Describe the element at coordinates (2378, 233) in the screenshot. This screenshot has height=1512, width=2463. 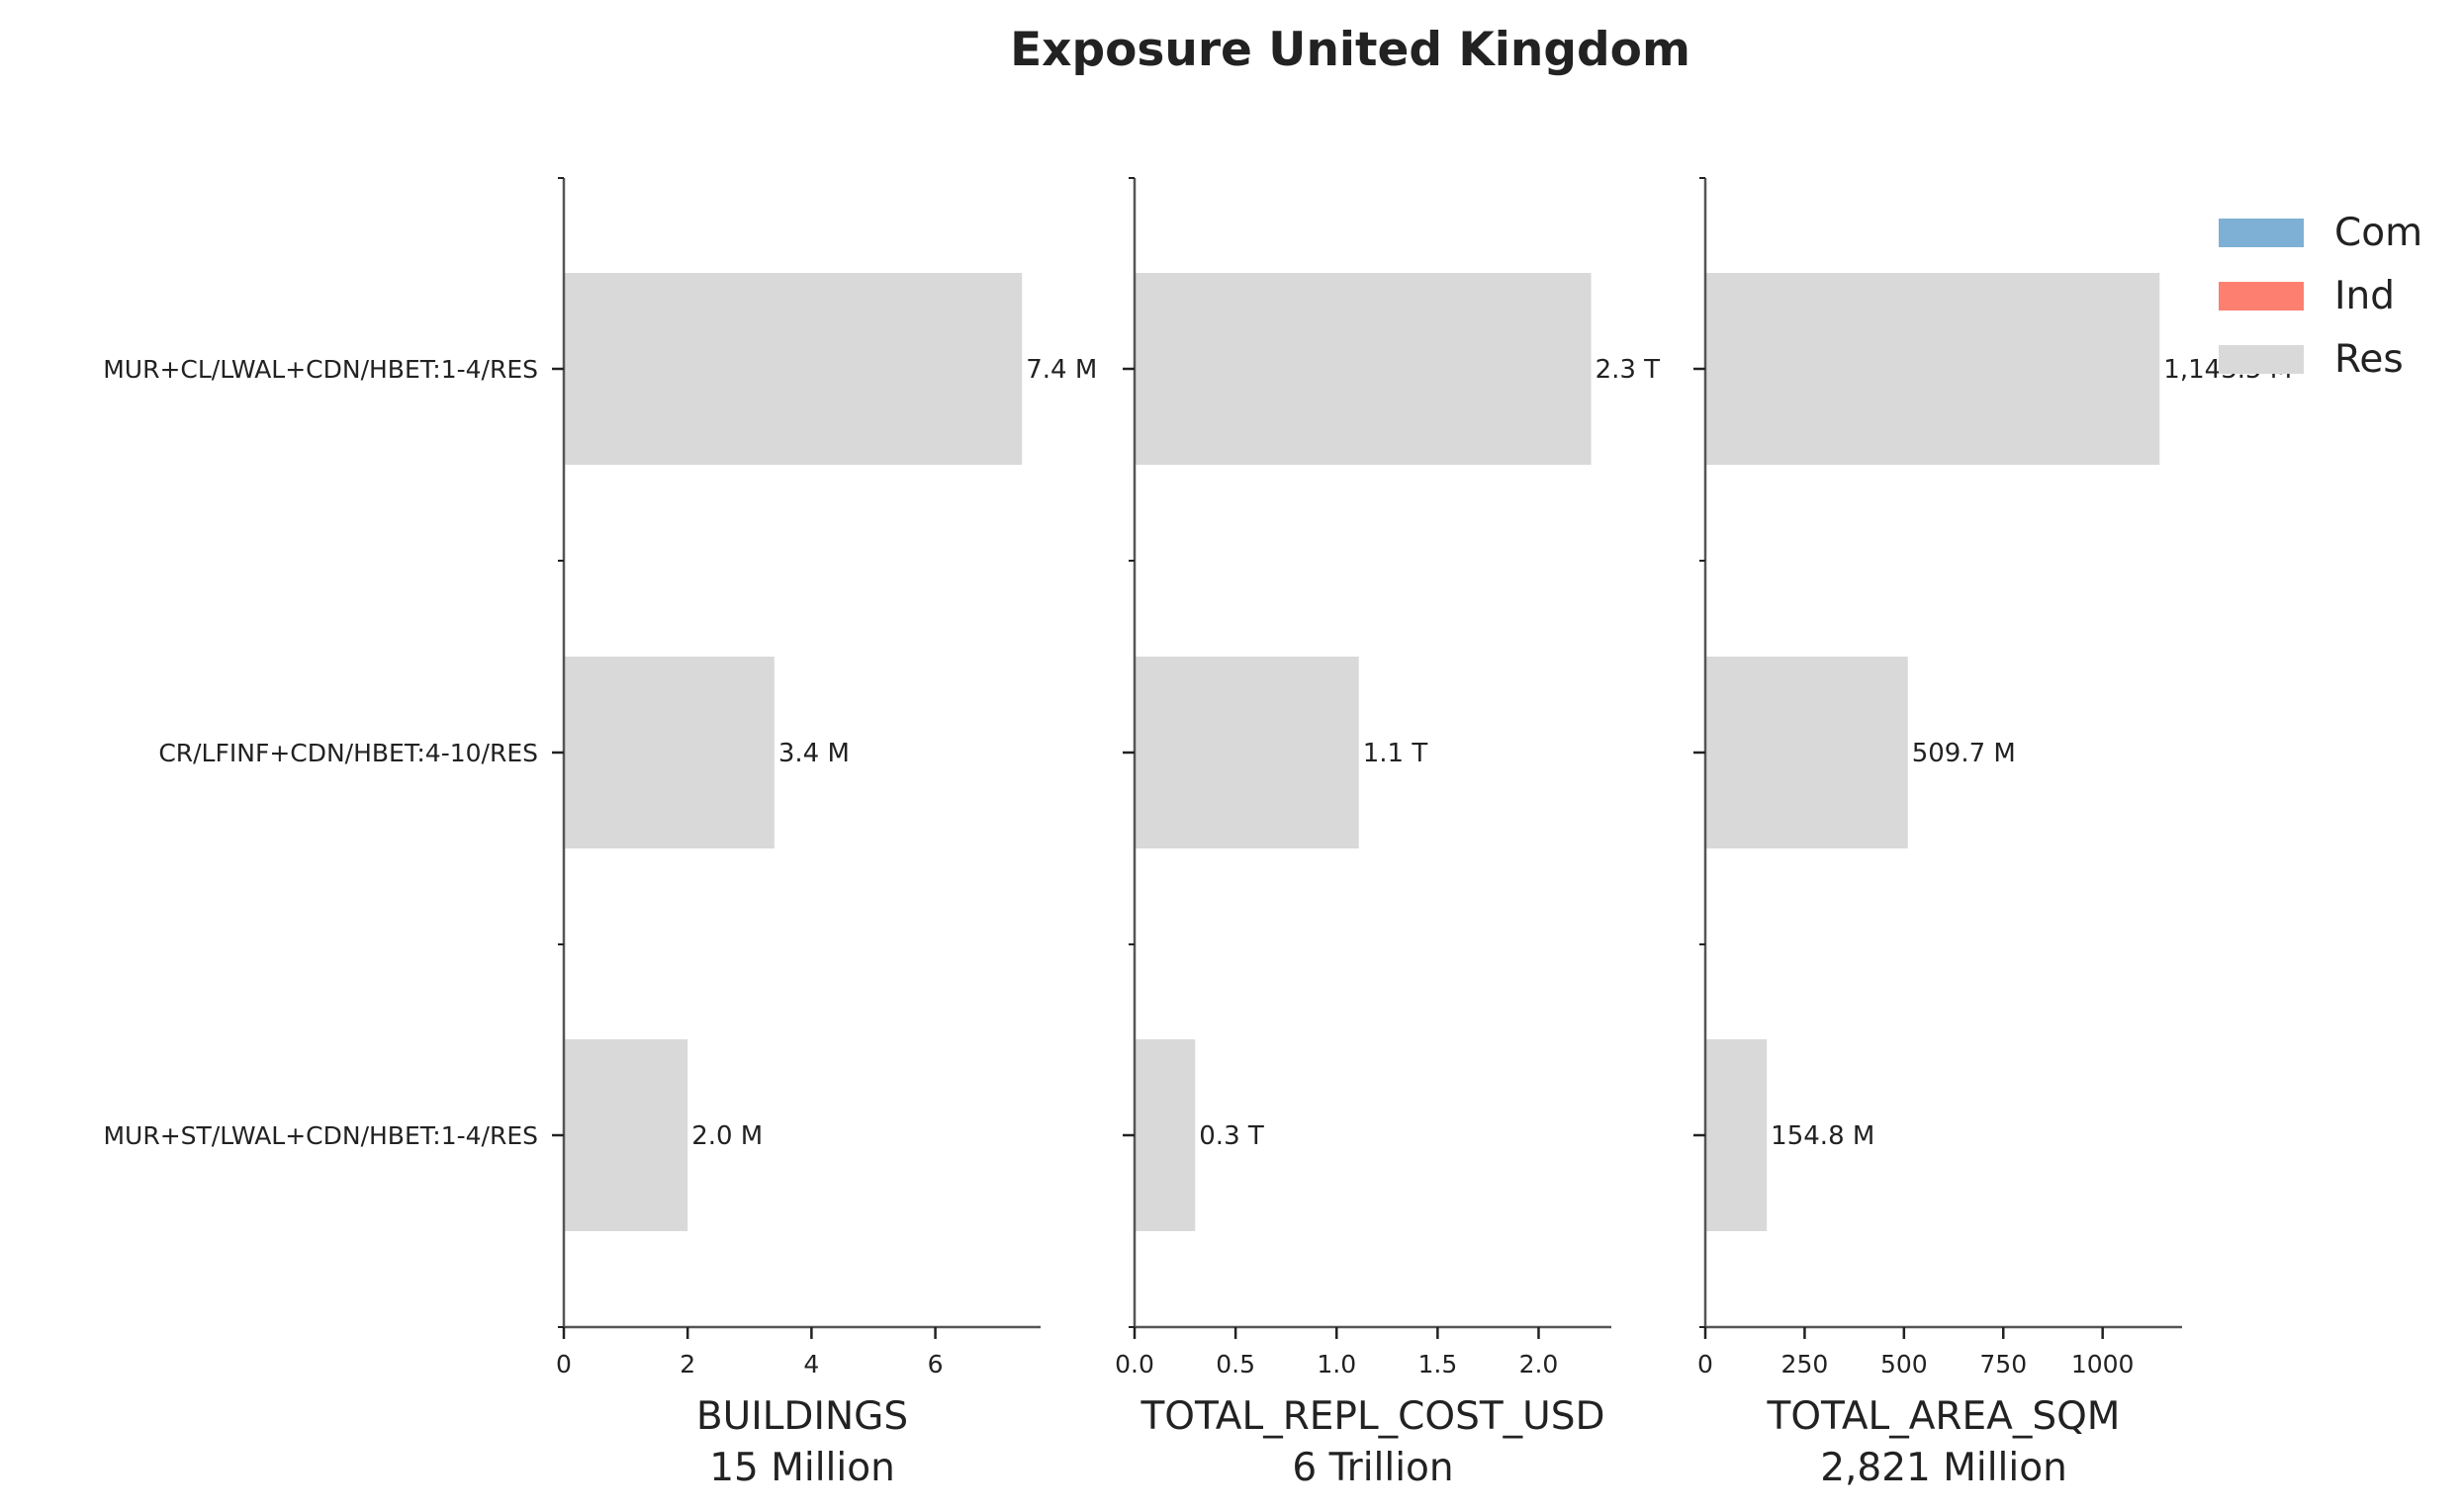
I see `legend-label-com: Com` at that location.